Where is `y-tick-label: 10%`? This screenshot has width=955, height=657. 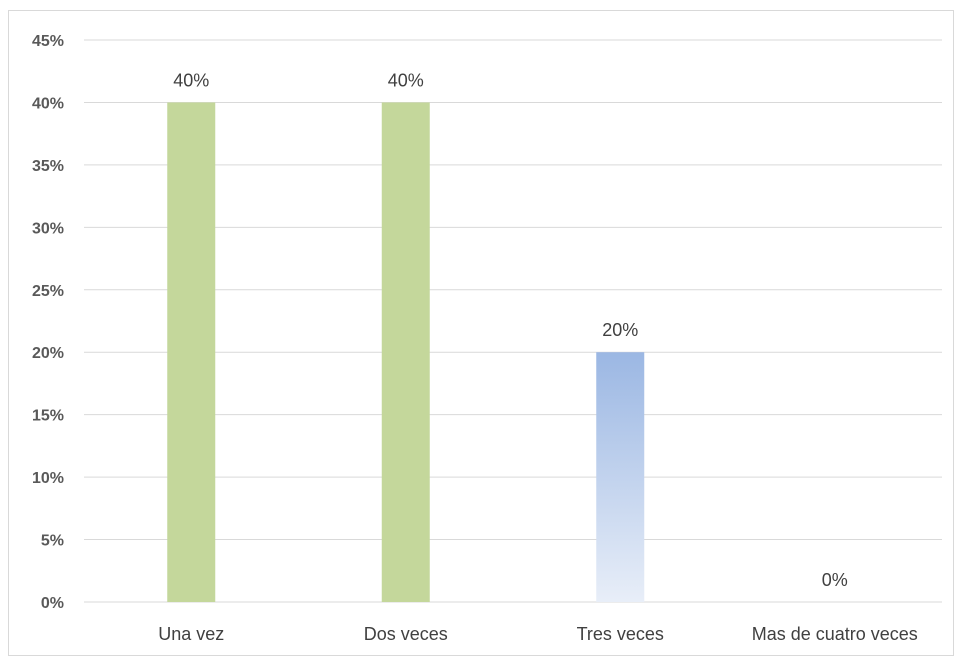 y-tick-label: 10% is located at coordinates (48, 478).